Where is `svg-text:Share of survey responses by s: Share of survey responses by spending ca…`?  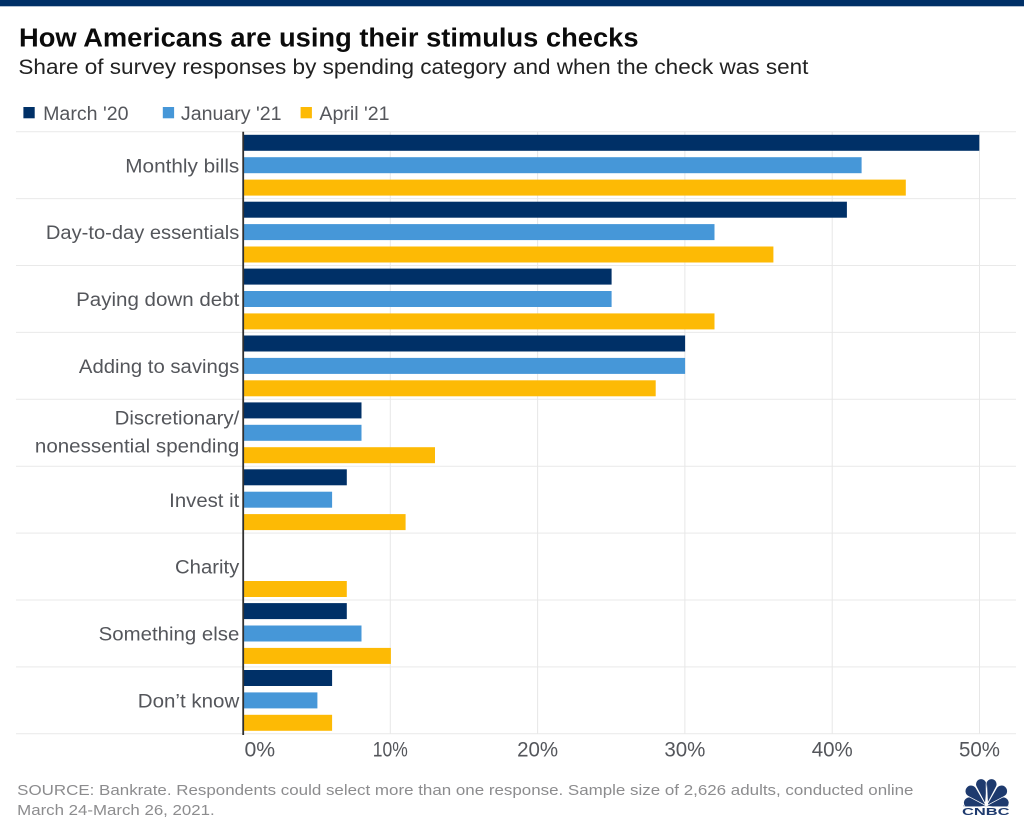 svg-text:Share of survey responses by s: Share of survey responses by spending ca… is located at coordinates (413, 67).